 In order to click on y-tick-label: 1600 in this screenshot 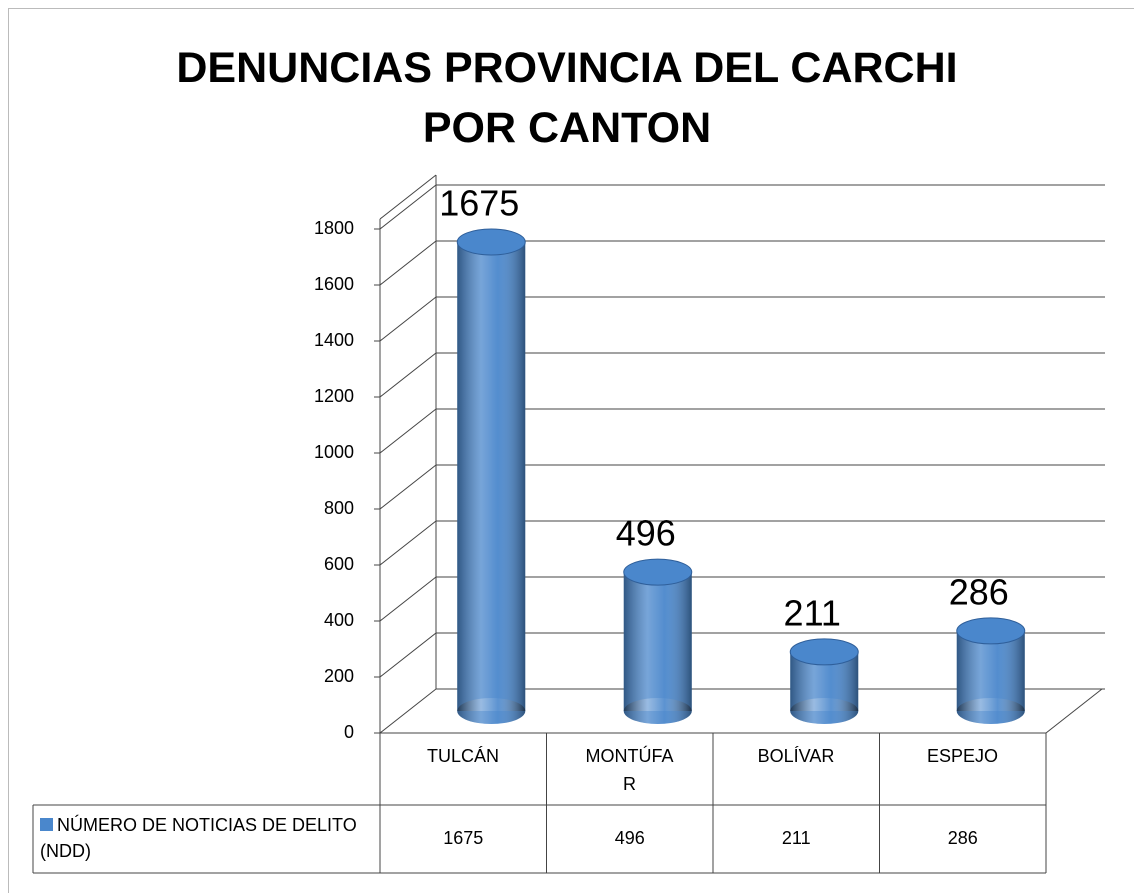, I will do `click(334, 284)`.